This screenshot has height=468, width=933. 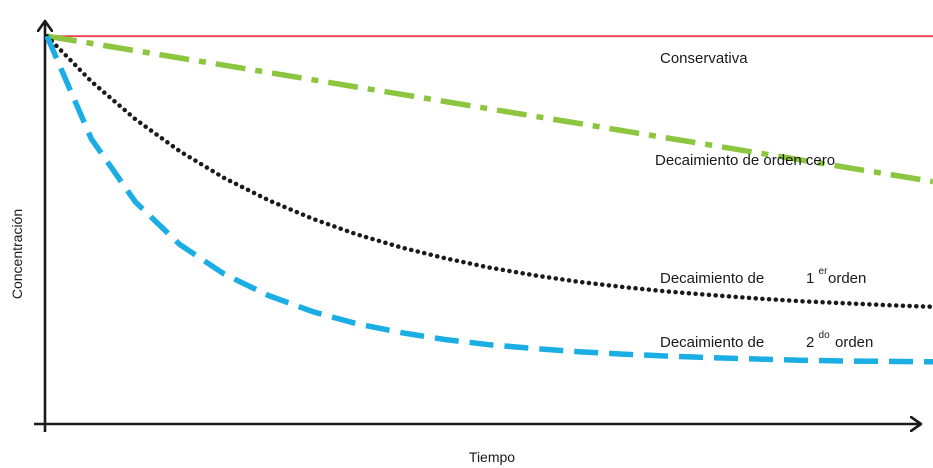 I want to click on label-orden-cero: Decaimiento de orden cero, so click(x=745, y=160).